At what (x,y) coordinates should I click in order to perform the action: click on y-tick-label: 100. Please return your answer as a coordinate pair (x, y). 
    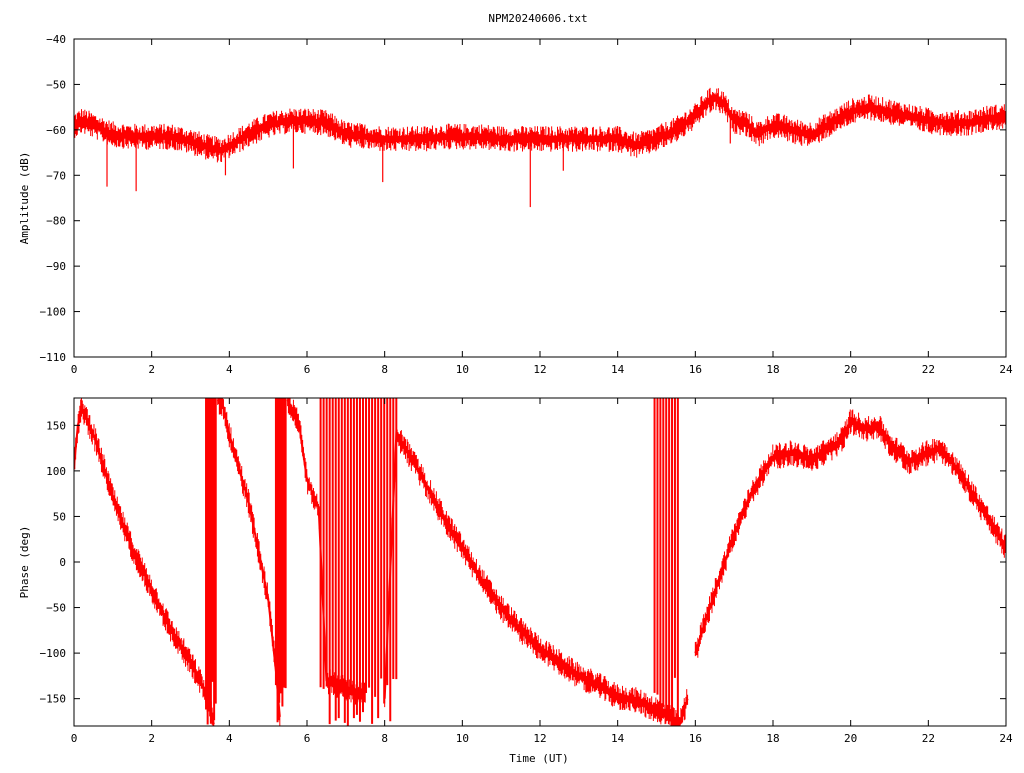
    Looking at the image, I should click on (56, 471).